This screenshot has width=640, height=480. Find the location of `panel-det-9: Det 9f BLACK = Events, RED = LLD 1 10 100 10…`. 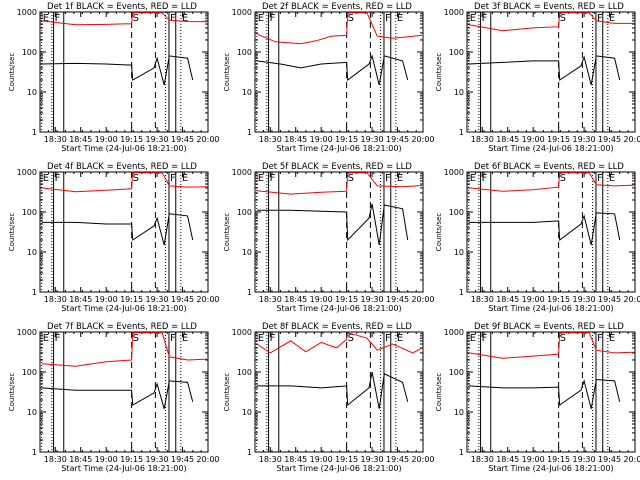

panel-det-9: Det 9f BLACK = Events, RED = LLD 1 10 100 10… is located at coordinates (537, 397).